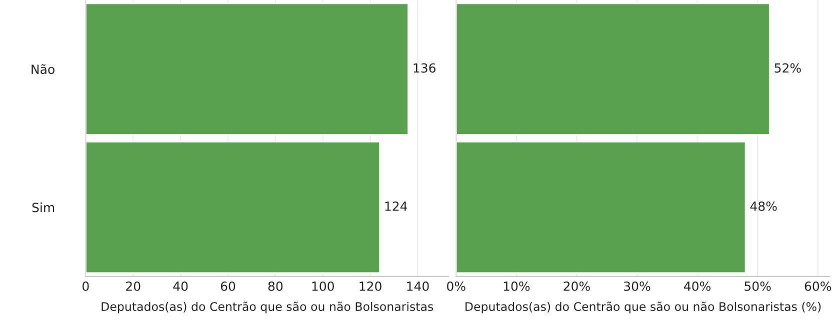 The height and width of the screenshot is (333, 840). Describe the element at coordinates (43, 69) in the screenshot. I see `y-tick-label: Não` at that location.